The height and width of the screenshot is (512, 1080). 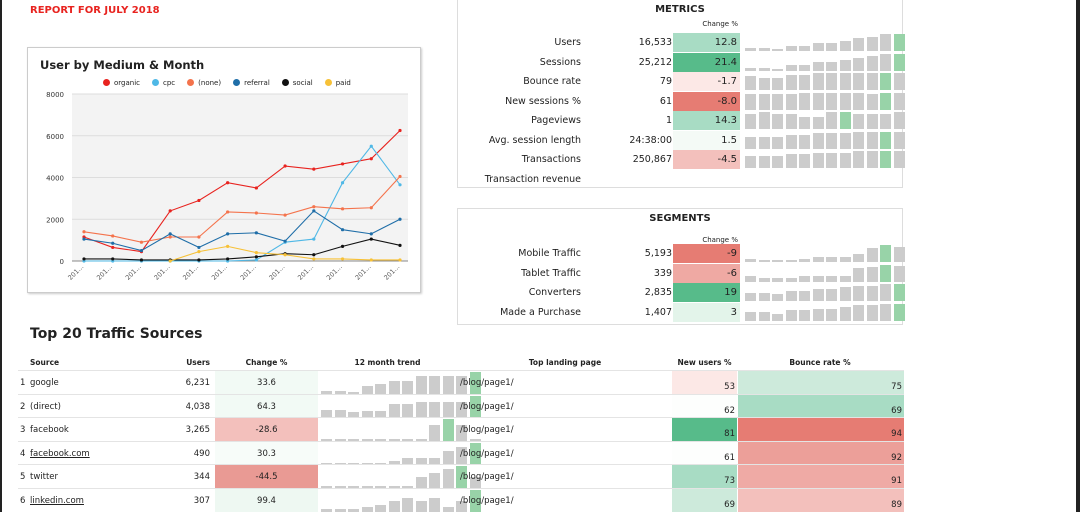 I want to click on new-users-value: 53, so click(x=704, y=382).